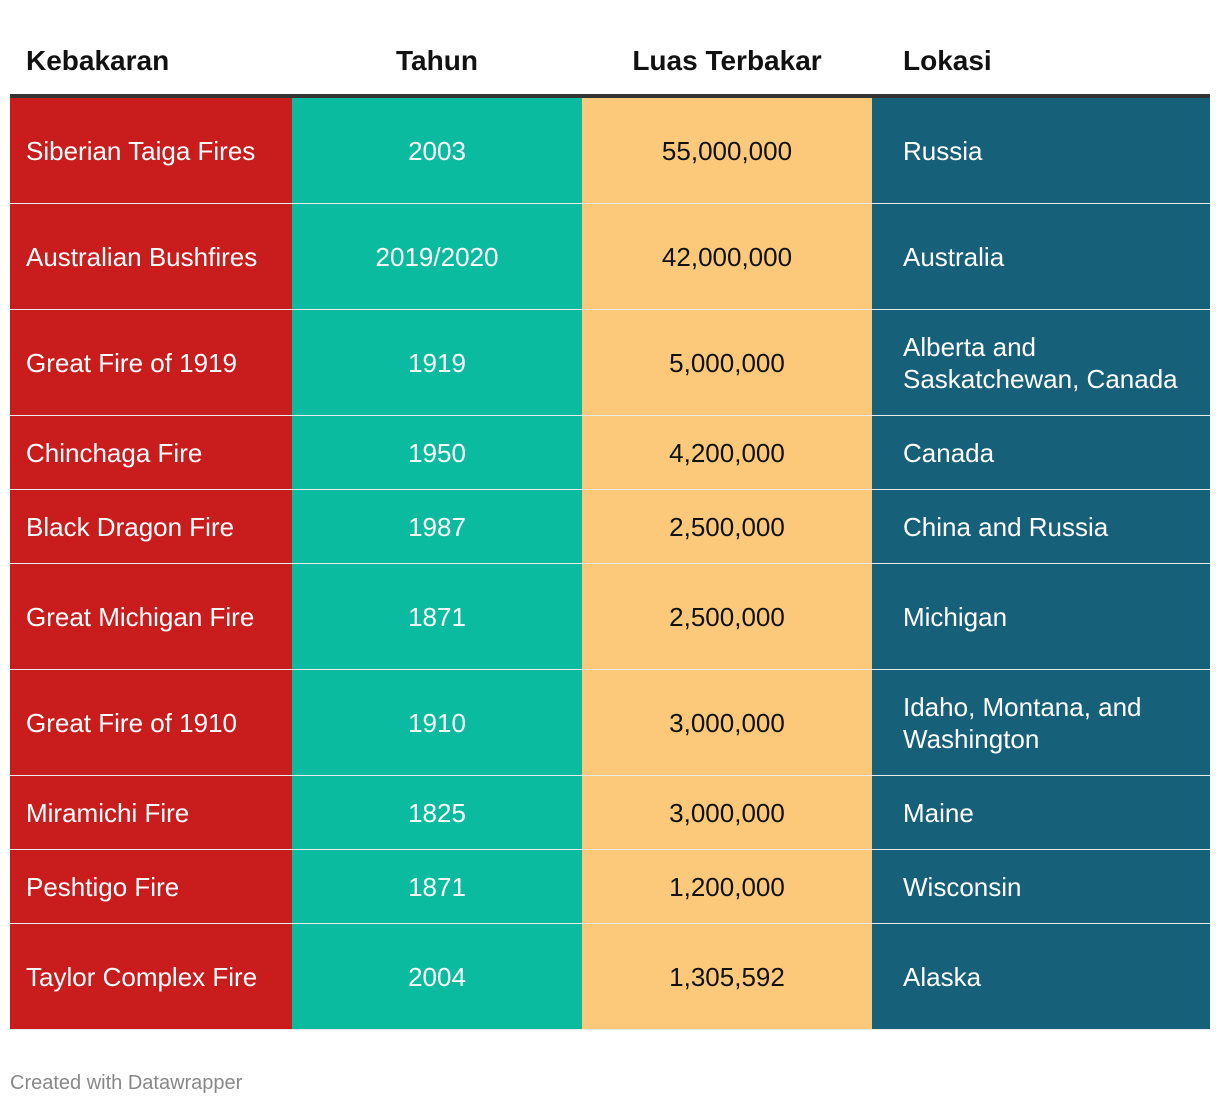 Image resolution: width=1220 pixels, height=1108 pixels. Describe the element at coordinates (1041, 452) in the screenshot. I see `cell-lokasi: Canada` at that location.